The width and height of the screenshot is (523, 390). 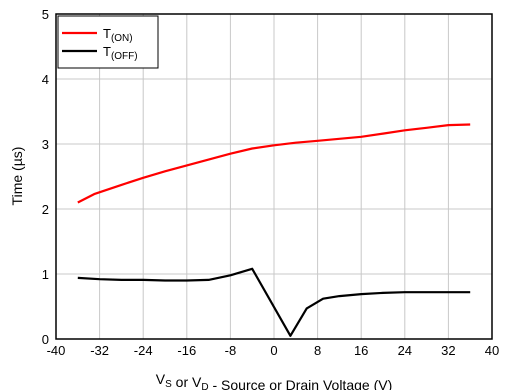 What do you see at coordinates (45, 209) in the screenshot?
I see `y-tick-label: 2` at bounding box center [45, 209].